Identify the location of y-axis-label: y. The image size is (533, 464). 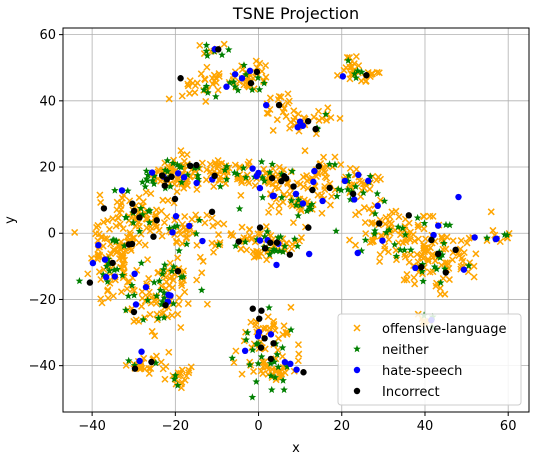
(10, 220).